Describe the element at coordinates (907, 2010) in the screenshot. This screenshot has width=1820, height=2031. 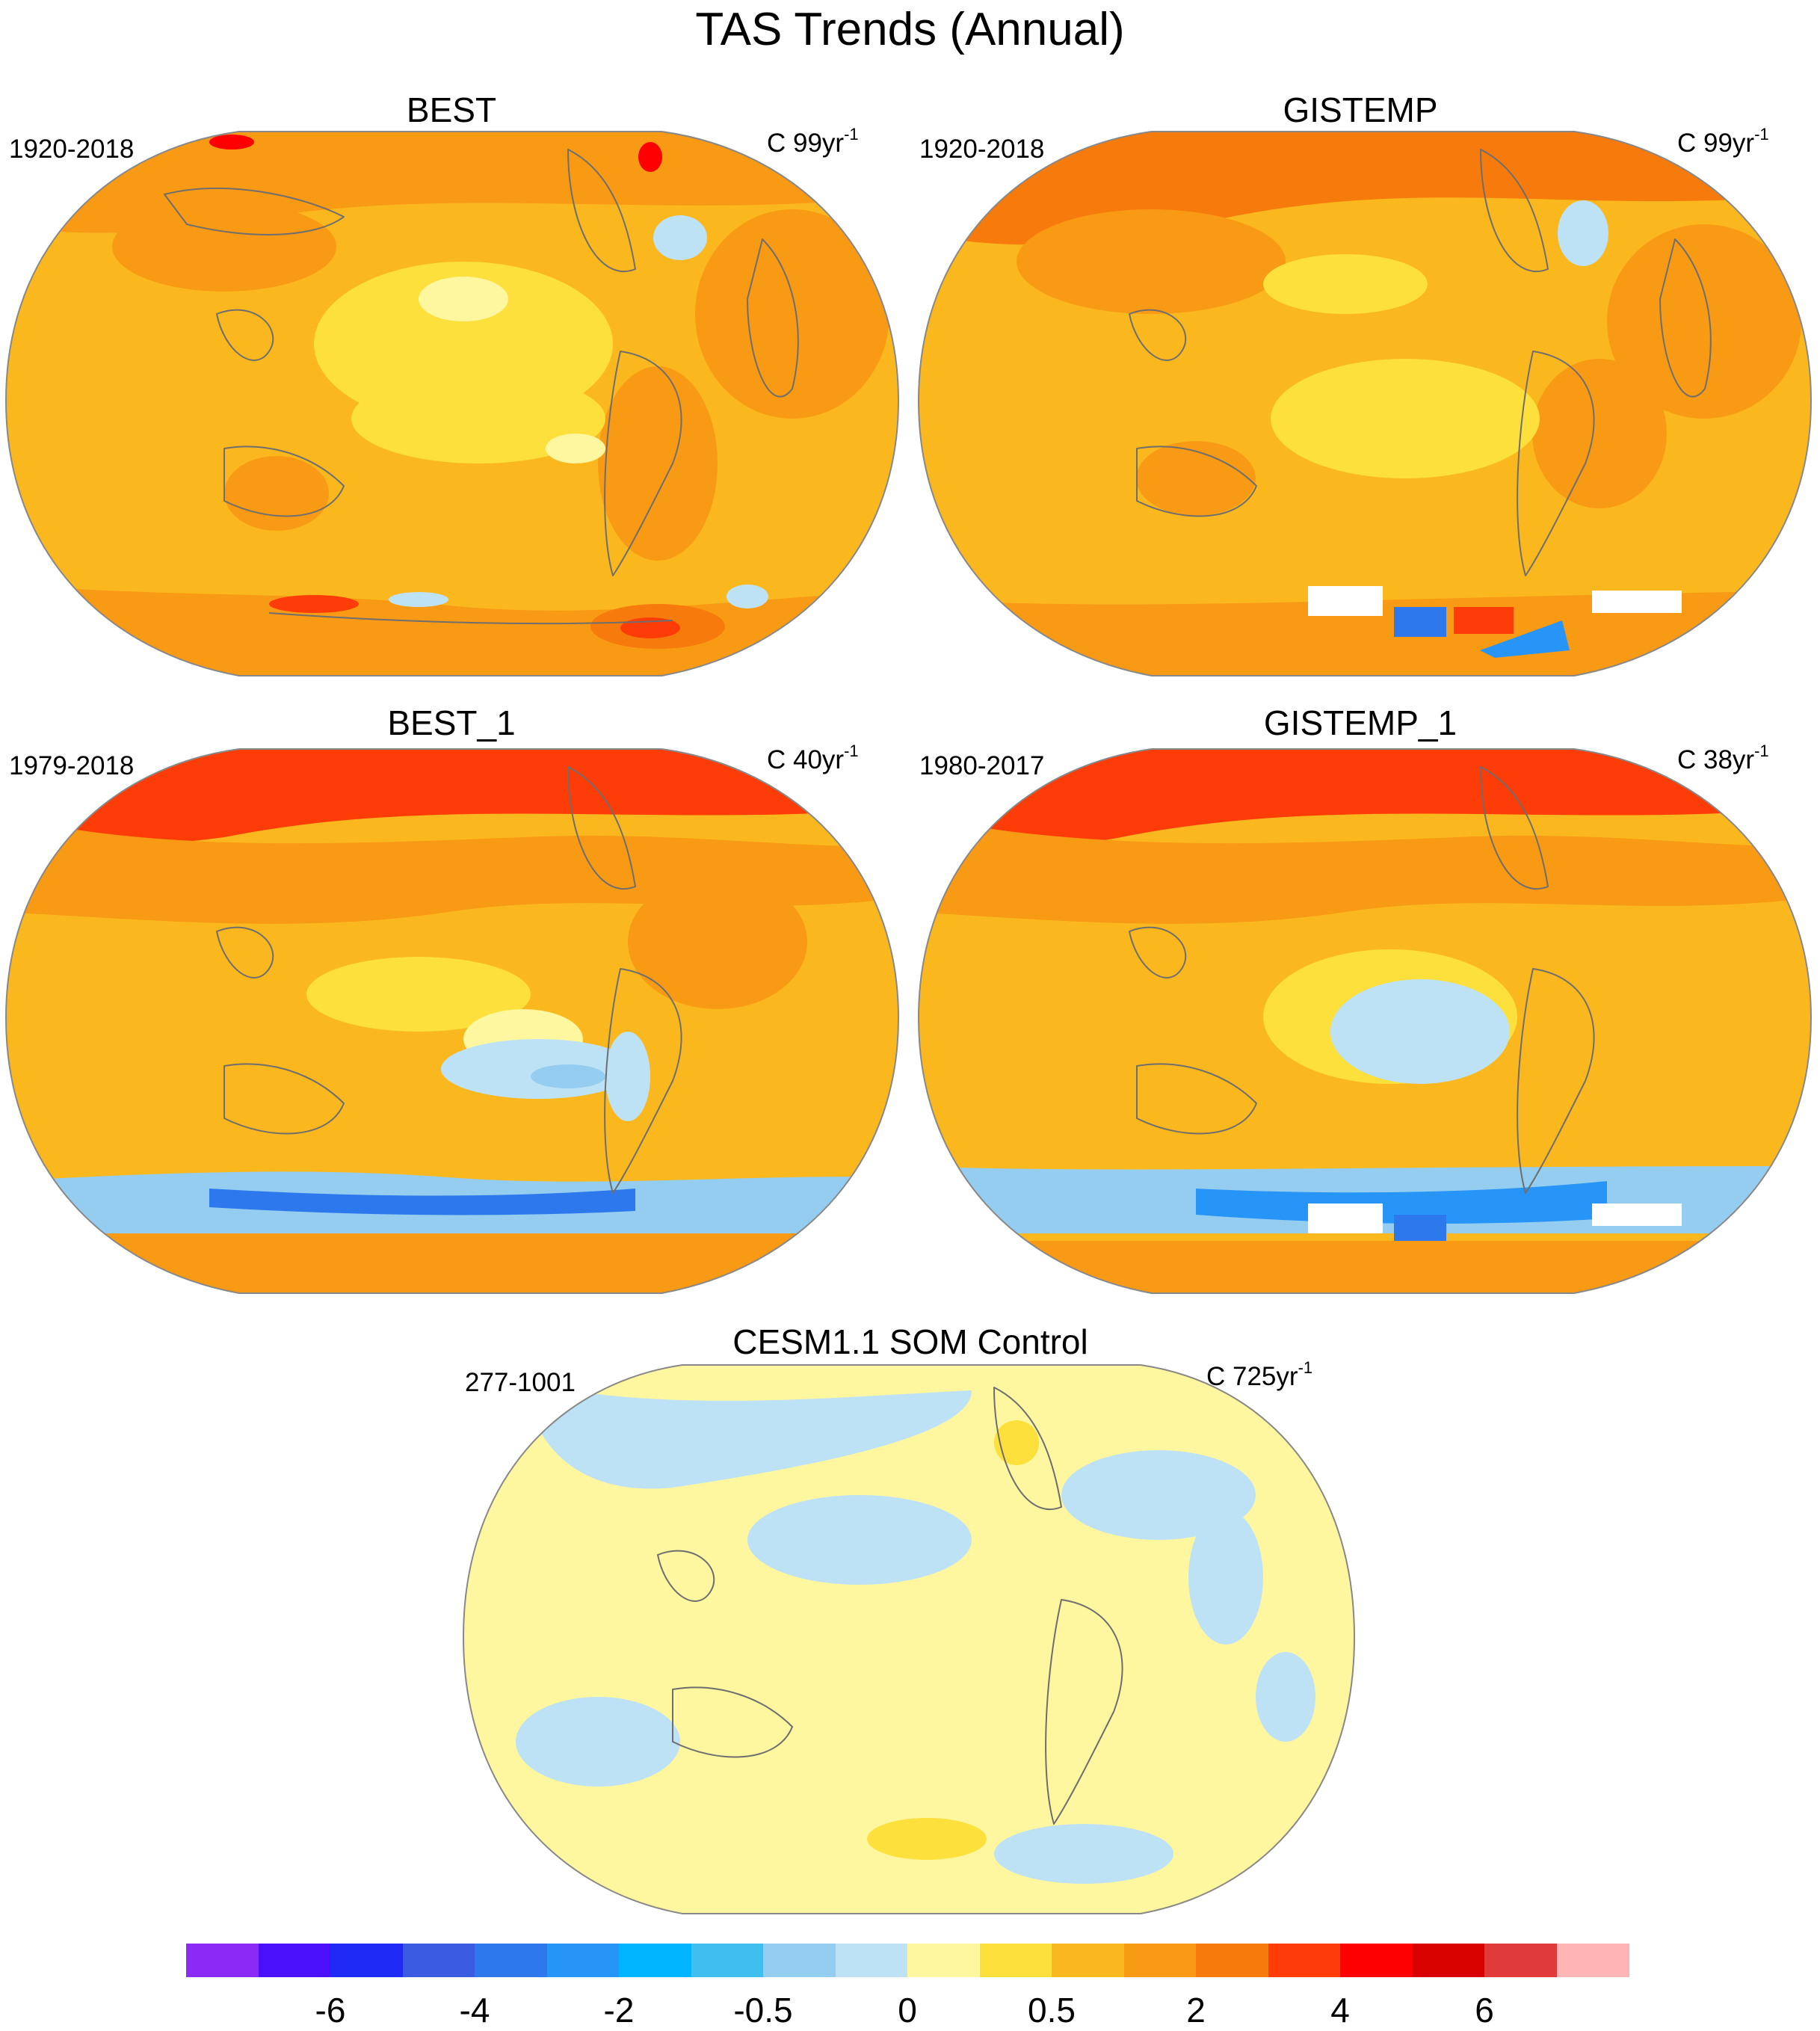
I see `colorbar-tick-label: 0` at that location.